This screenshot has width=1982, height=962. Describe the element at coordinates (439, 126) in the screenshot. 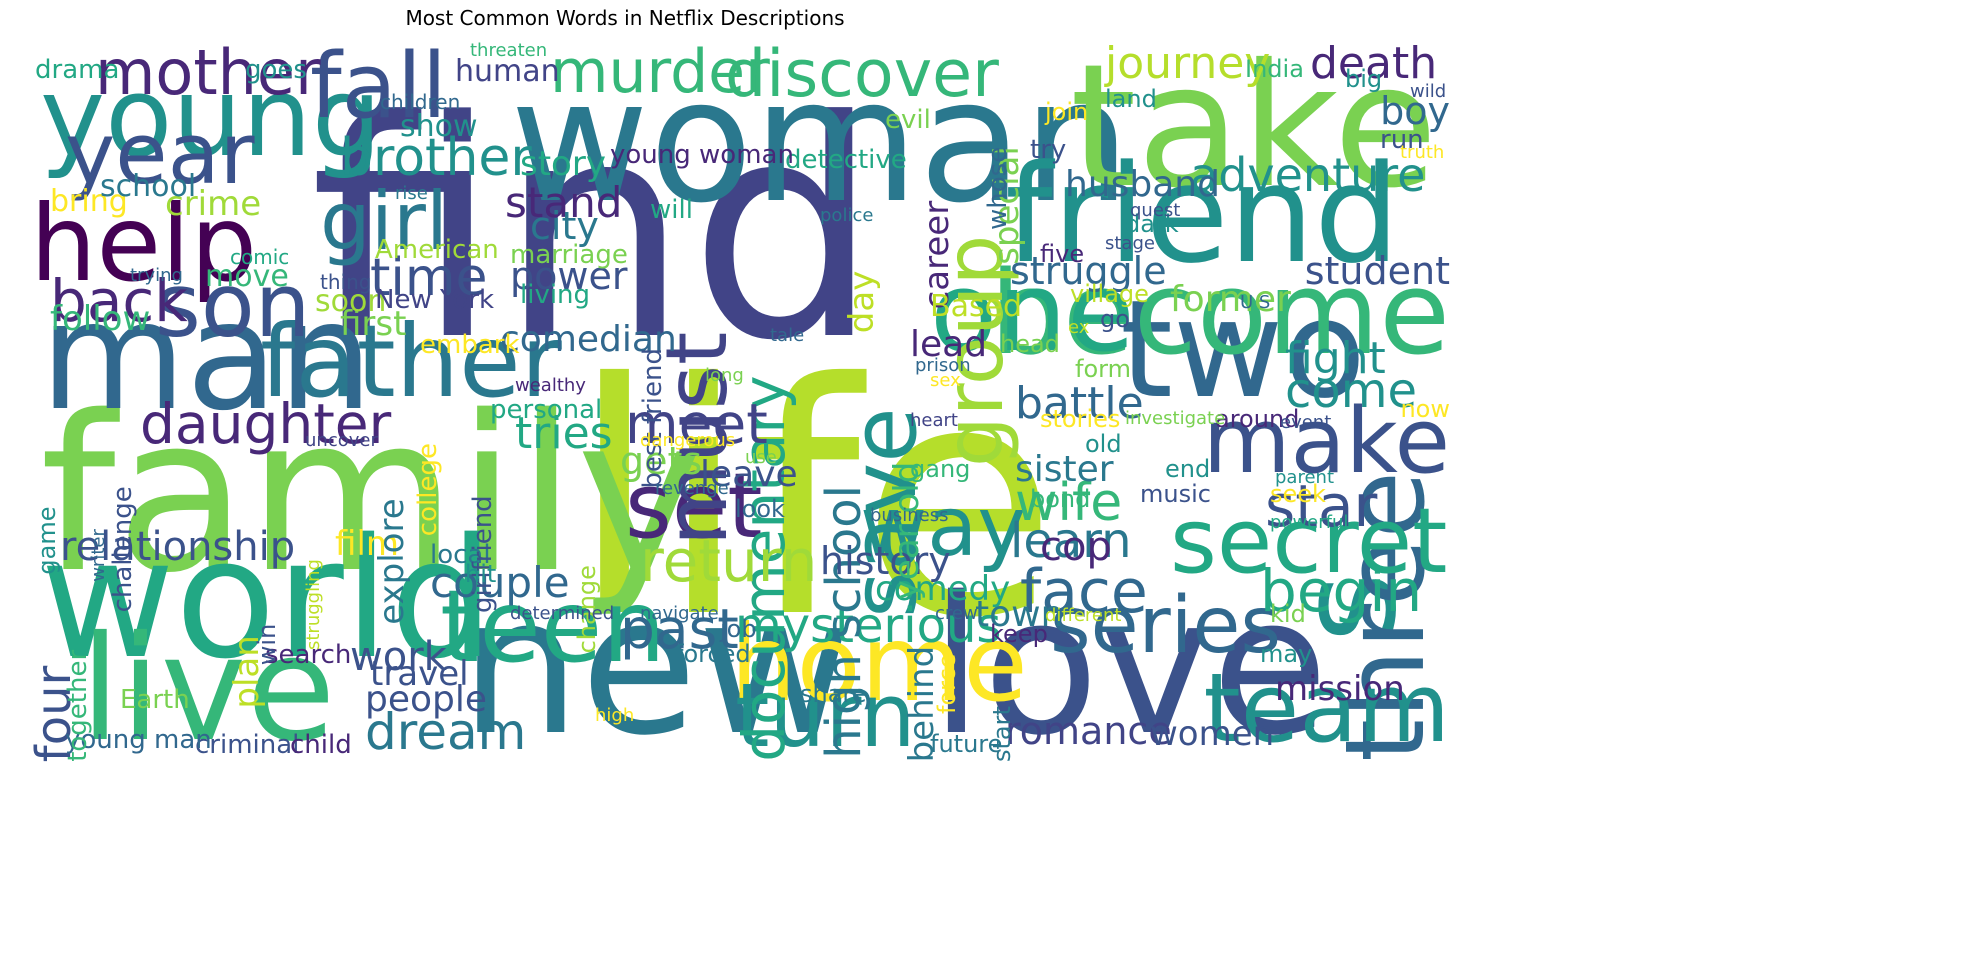

I see `word-show: show` at that location.